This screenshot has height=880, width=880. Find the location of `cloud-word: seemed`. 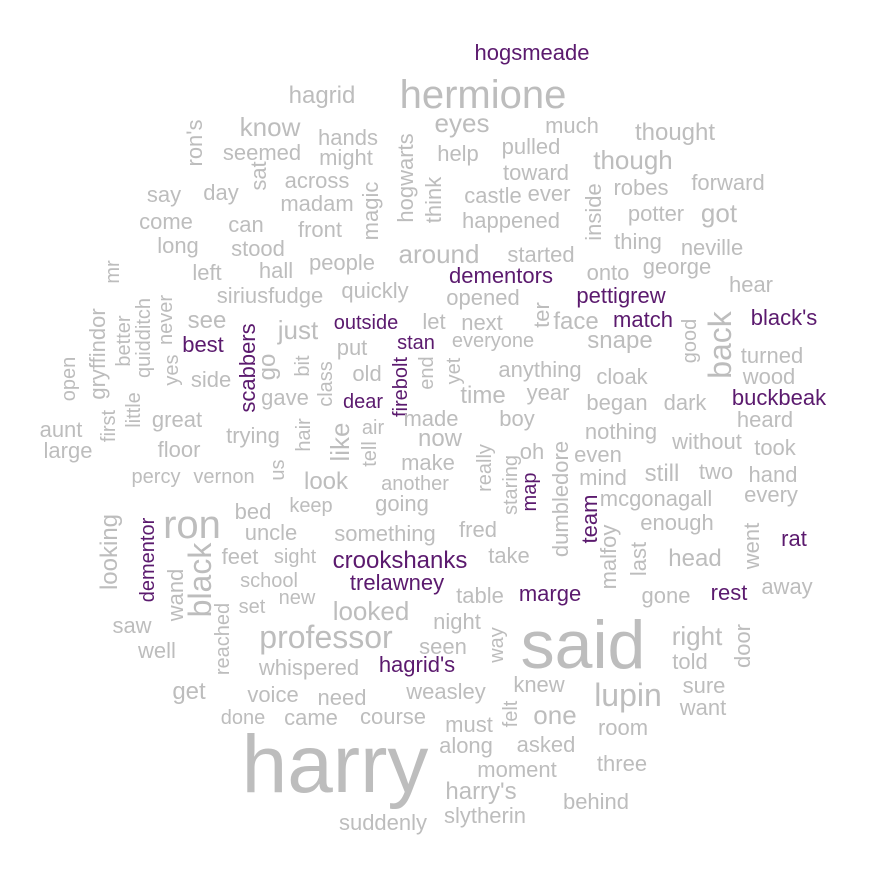

cloud-word: seemed is located at coordinates (262, 152).